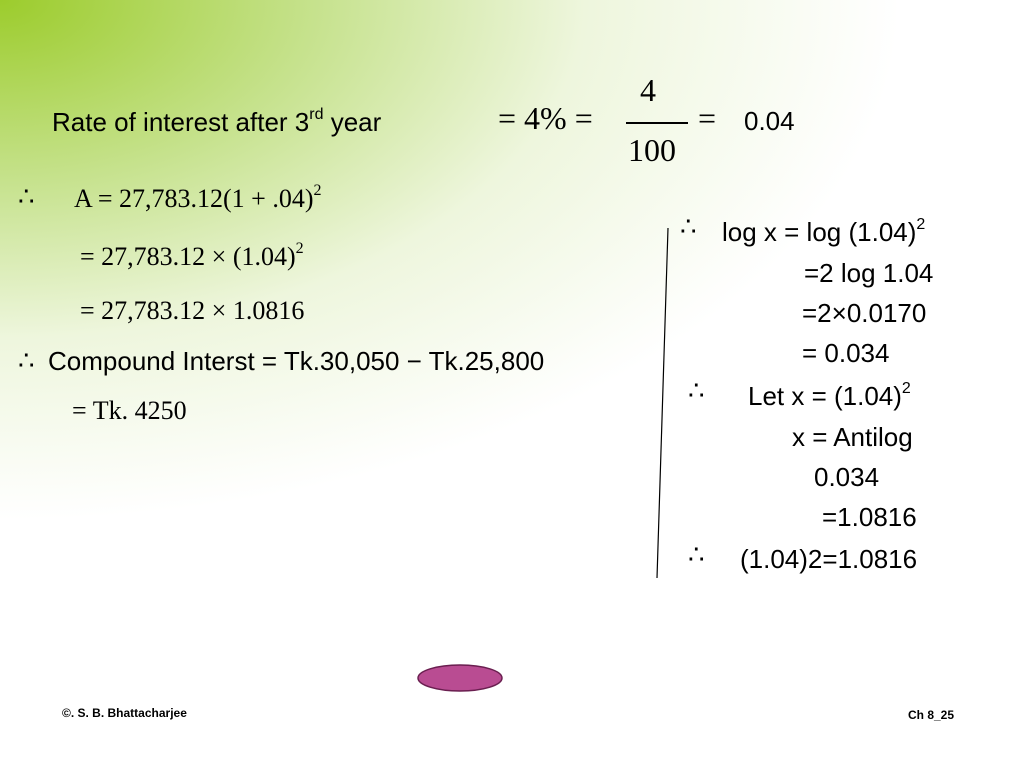 This screenshot has height=768, width=1024. Describe the element at coordinates (181, 122) in the screenshot. I see `heading-text: Rate of interest after 3` at that location.